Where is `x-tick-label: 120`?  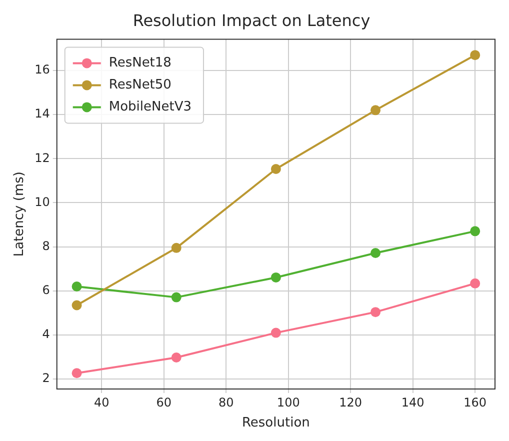 x-tick-label: 120 is located at coordinates (350, 402).